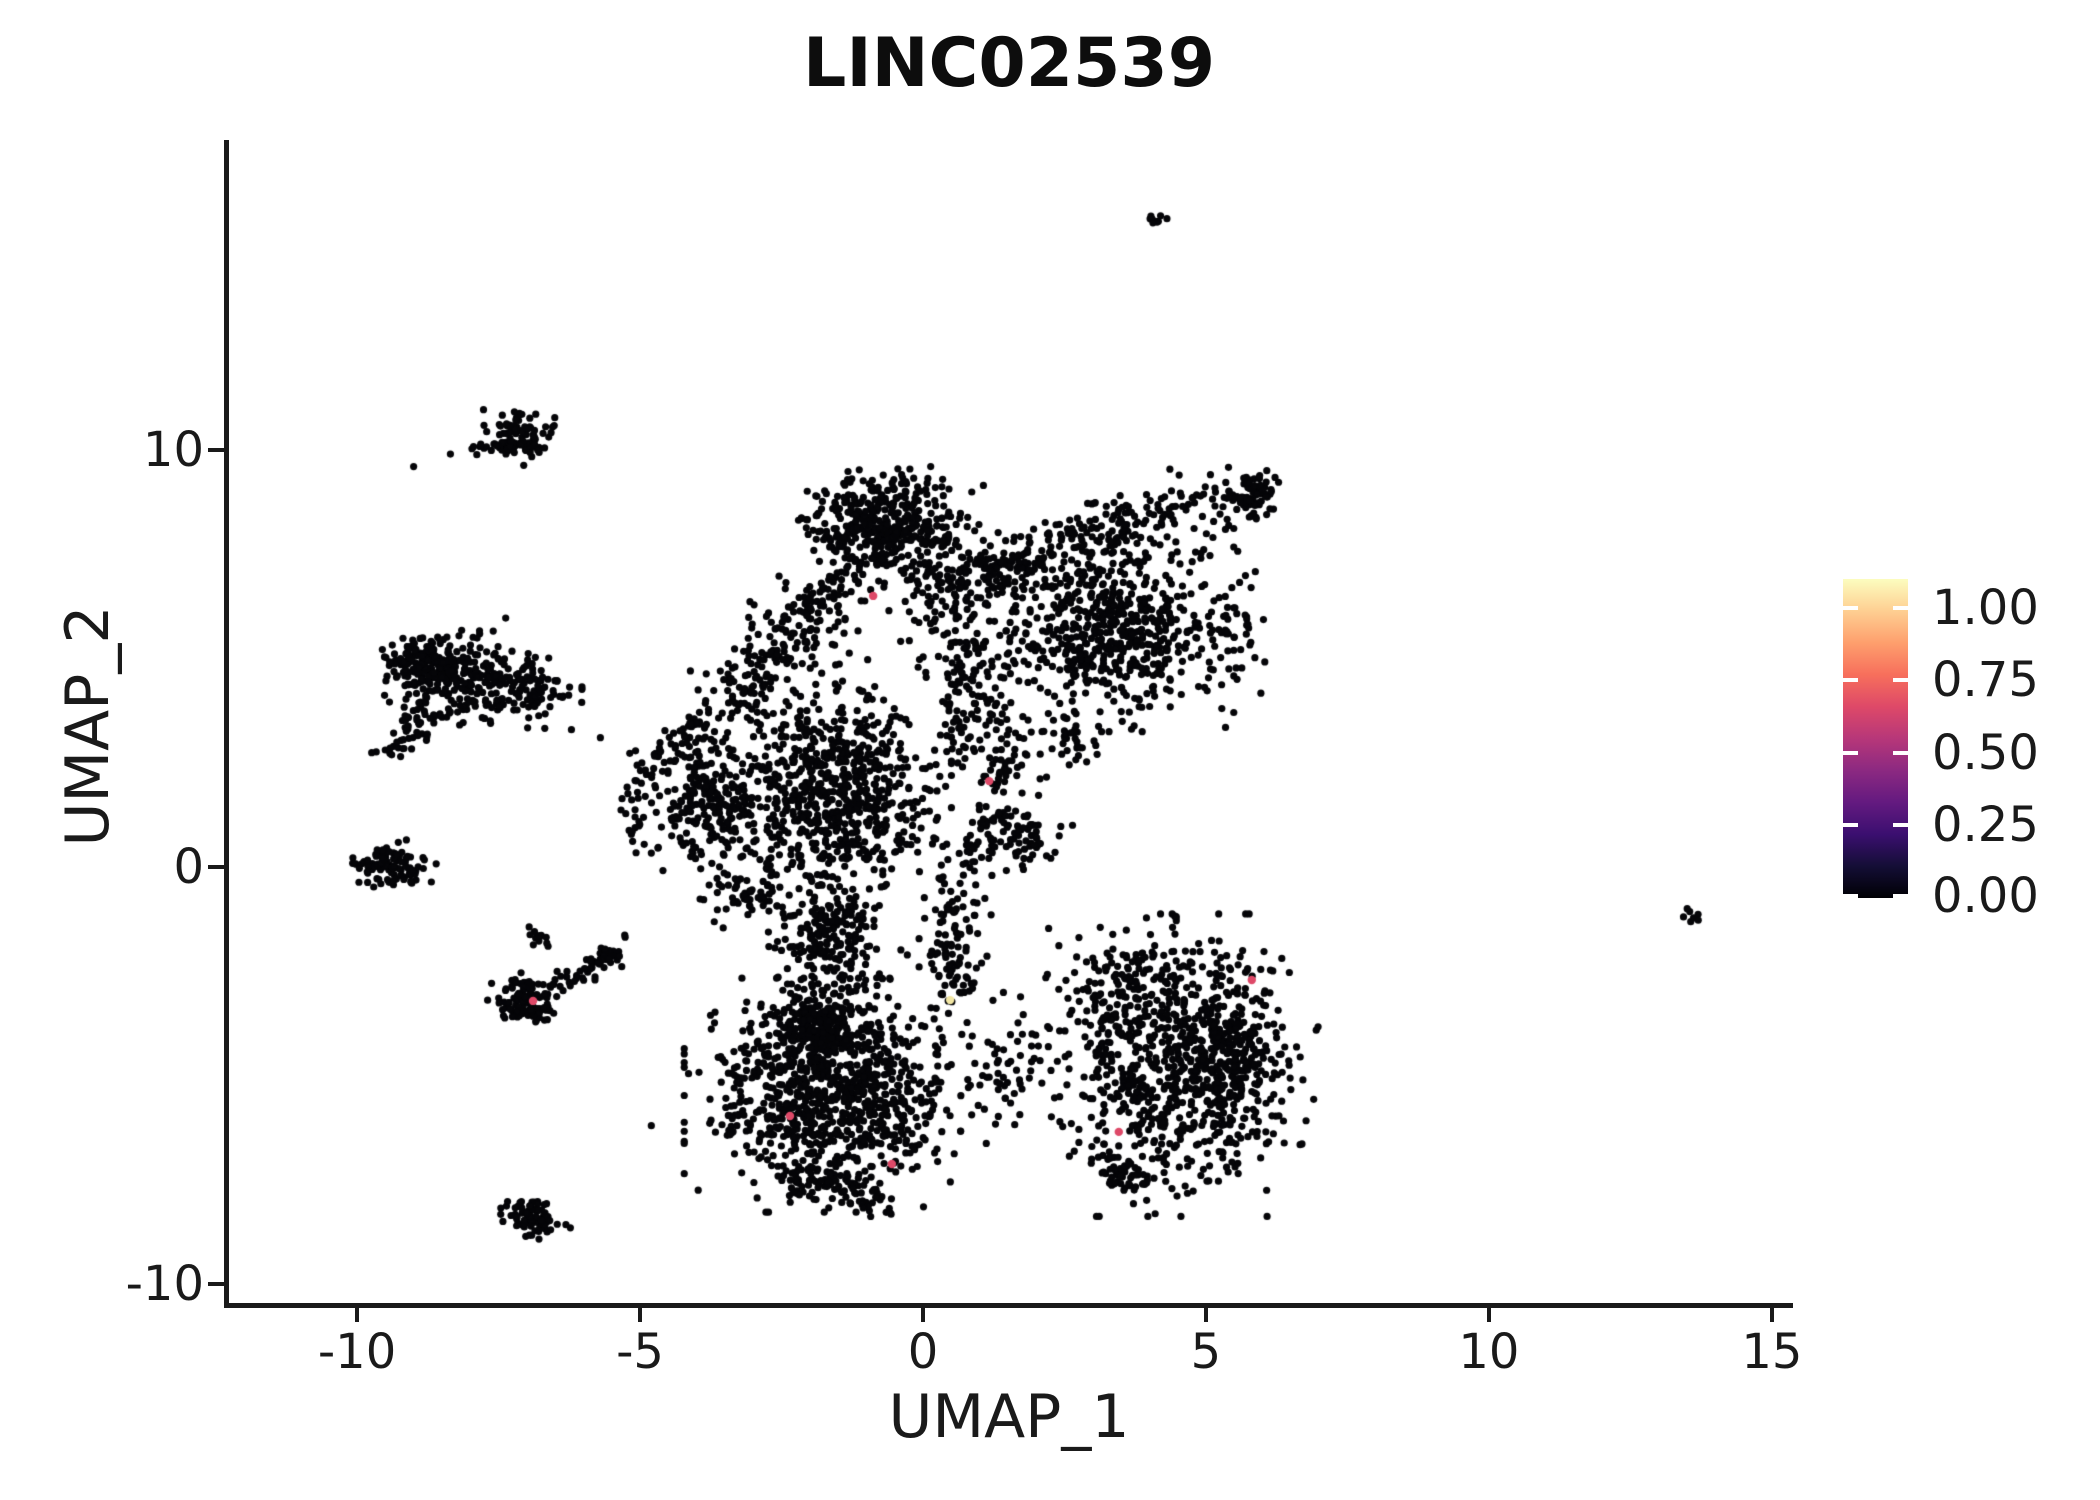 The image size is (2100, 1500). I want to click on y-axis-tick-label: -10, so click(164, 1284).